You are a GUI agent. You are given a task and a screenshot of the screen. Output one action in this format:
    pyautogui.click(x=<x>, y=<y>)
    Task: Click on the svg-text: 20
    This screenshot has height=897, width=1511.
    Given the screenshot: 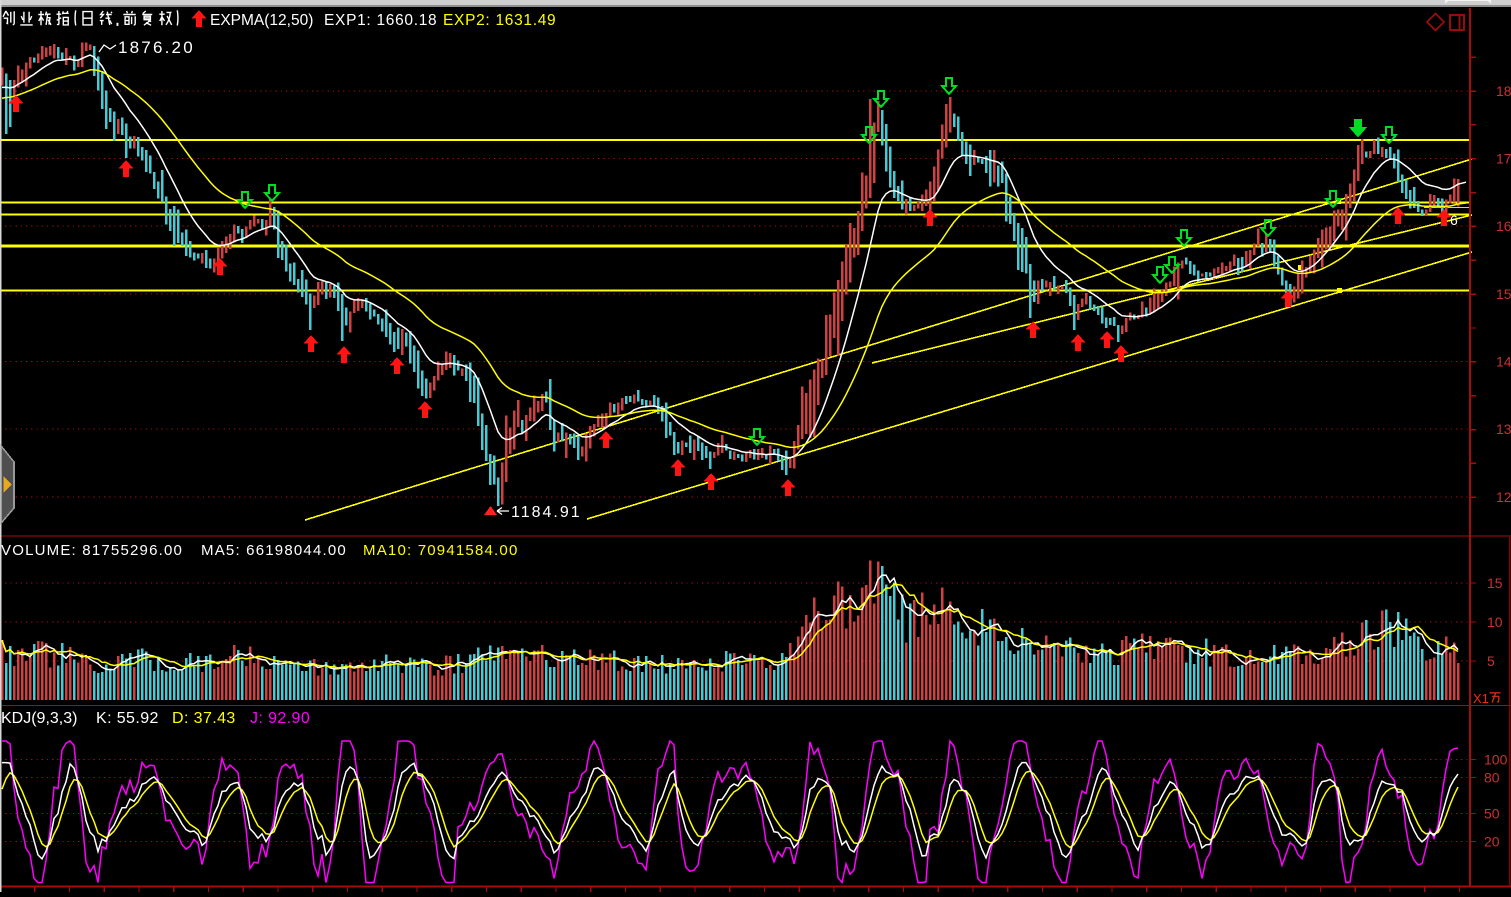 What is the action you would take?
    pyautogui.click(x=1492, y=842)
    